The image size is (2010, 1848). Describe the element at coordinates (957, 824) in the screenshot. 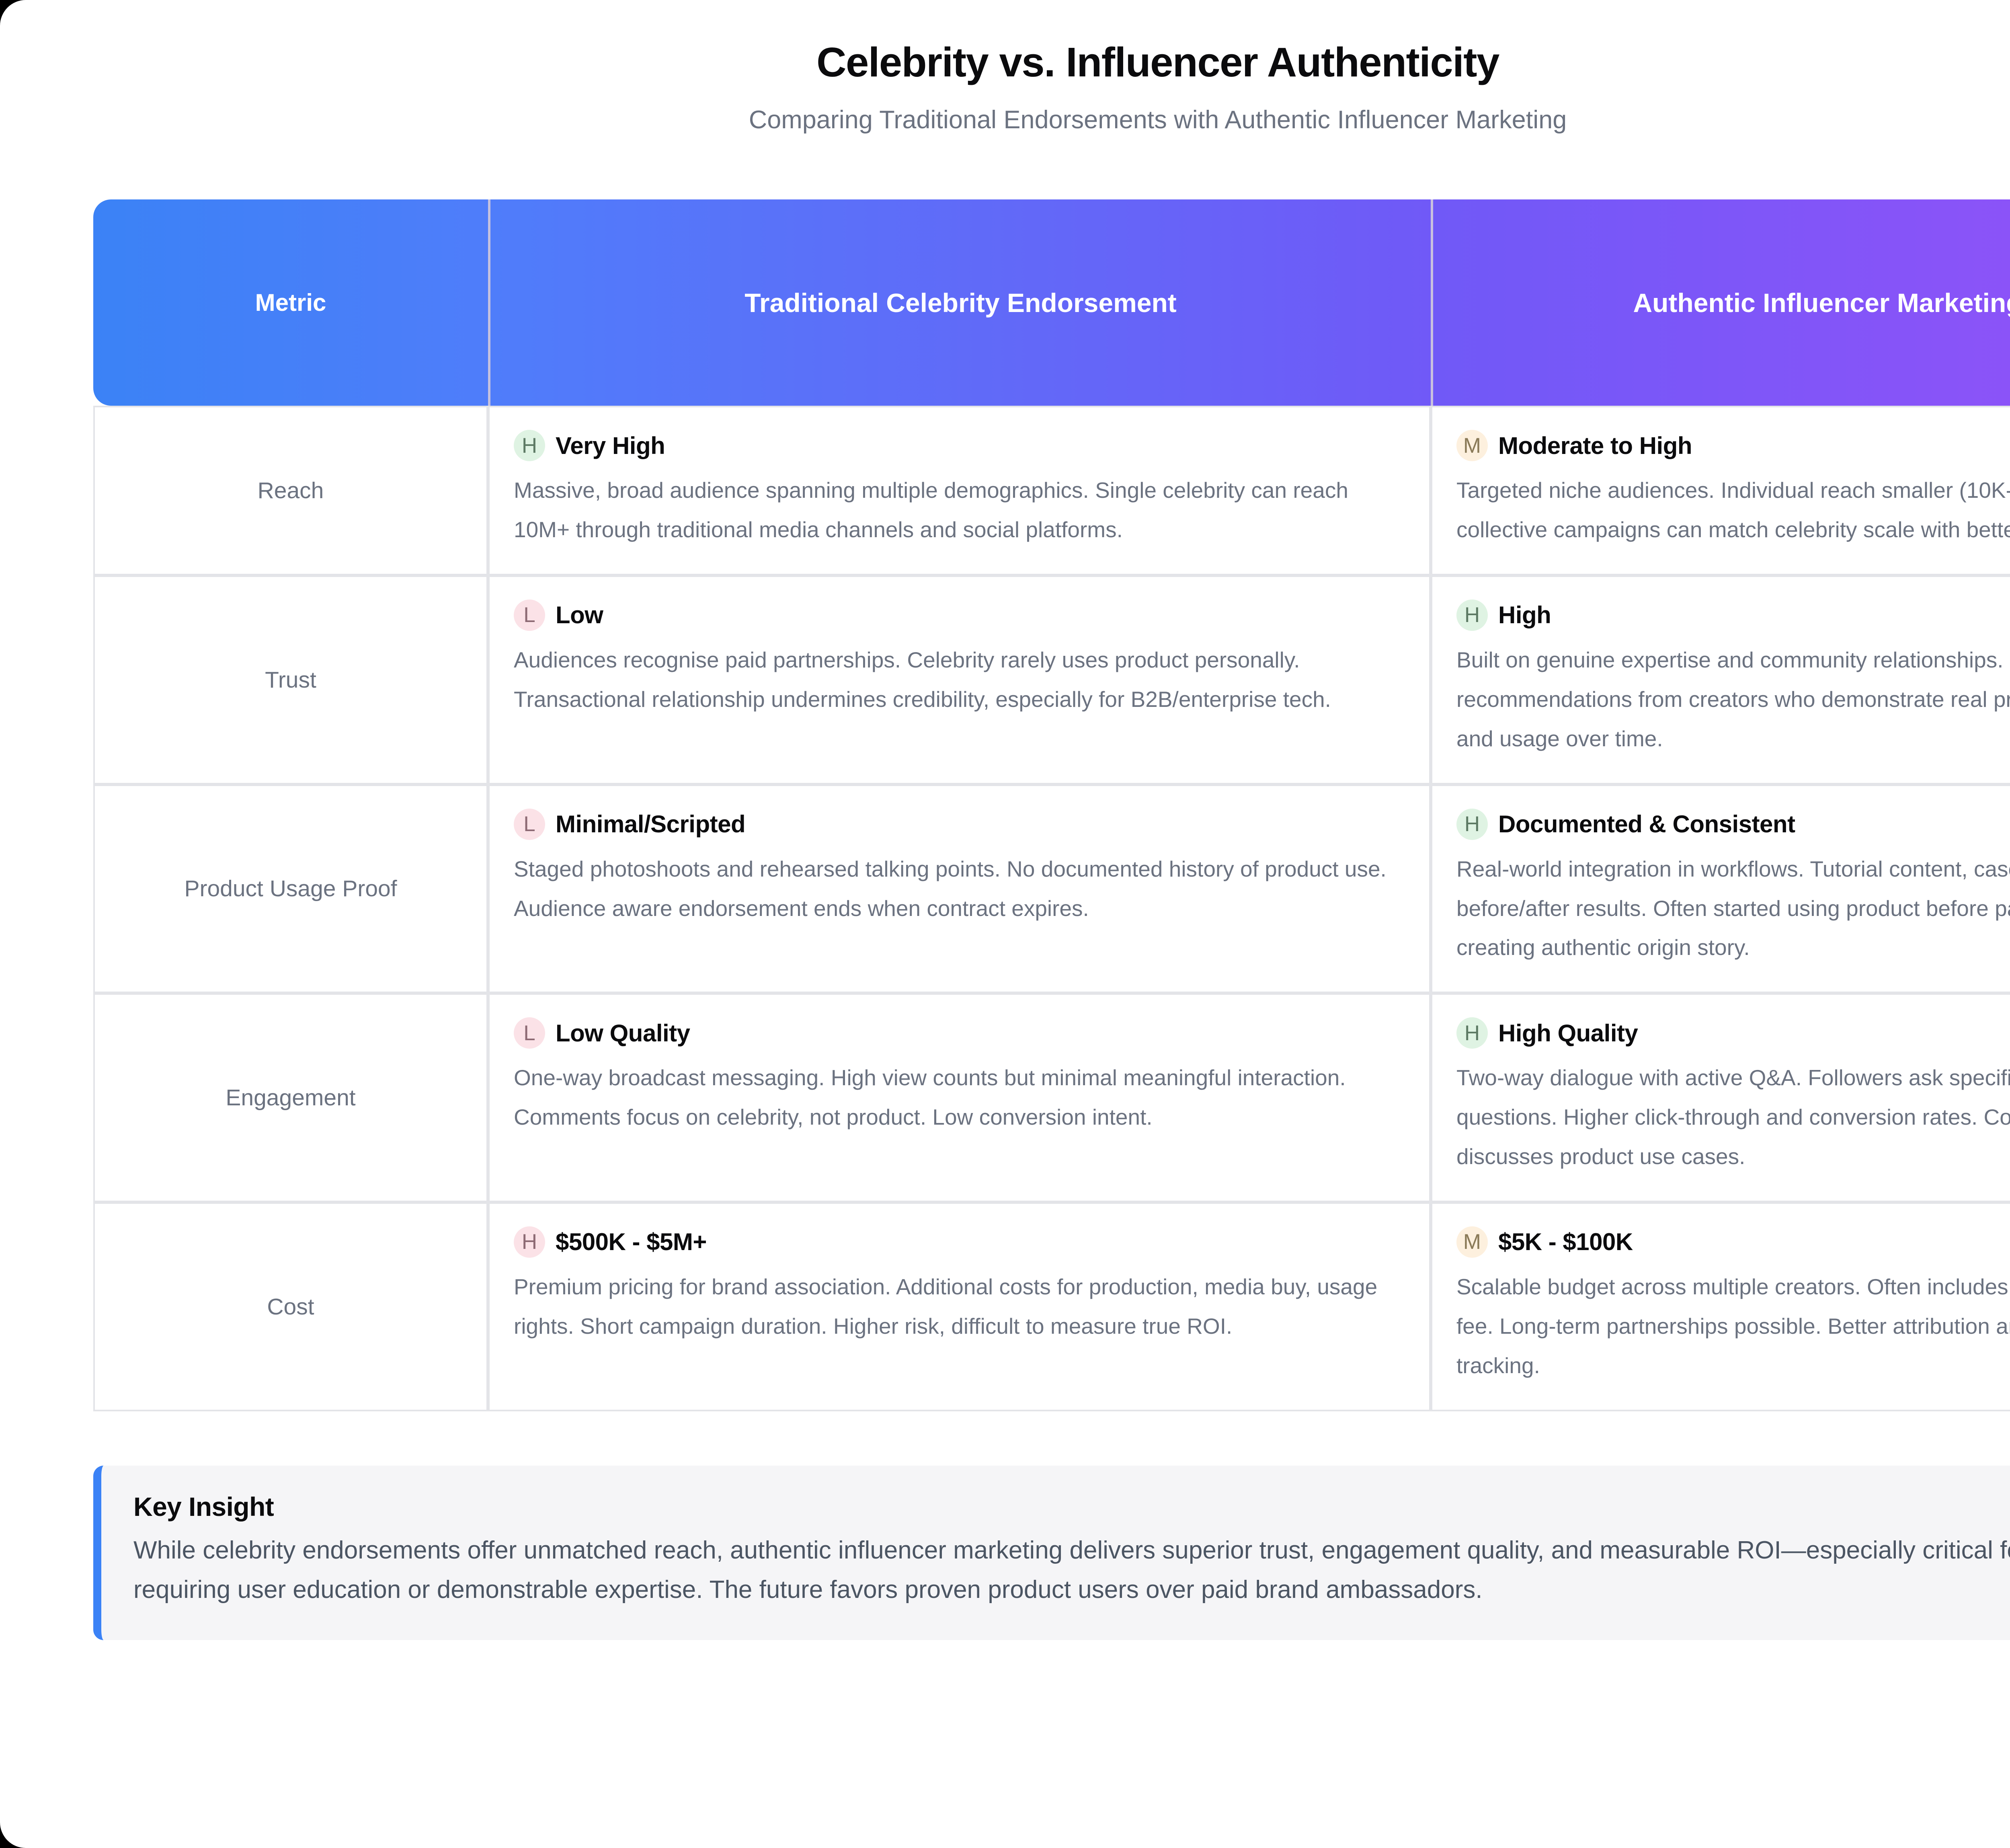

I see `value-line: L Minimal/Scripted` at that location.